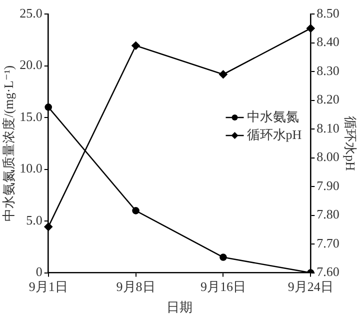  Describe the element at coordinates (328, 156) in the screenshot. I see `y2-tick-label: 8.00` at that location.